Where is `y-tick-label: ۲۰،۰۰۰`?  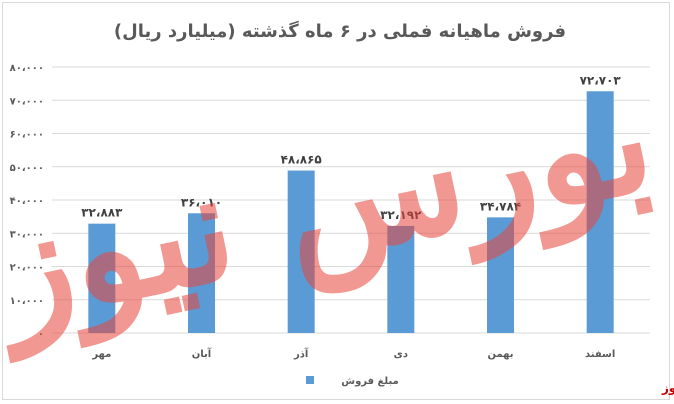
y-tick-label: ۲۰،۰۰۰ is located at coordinates (27, 268).